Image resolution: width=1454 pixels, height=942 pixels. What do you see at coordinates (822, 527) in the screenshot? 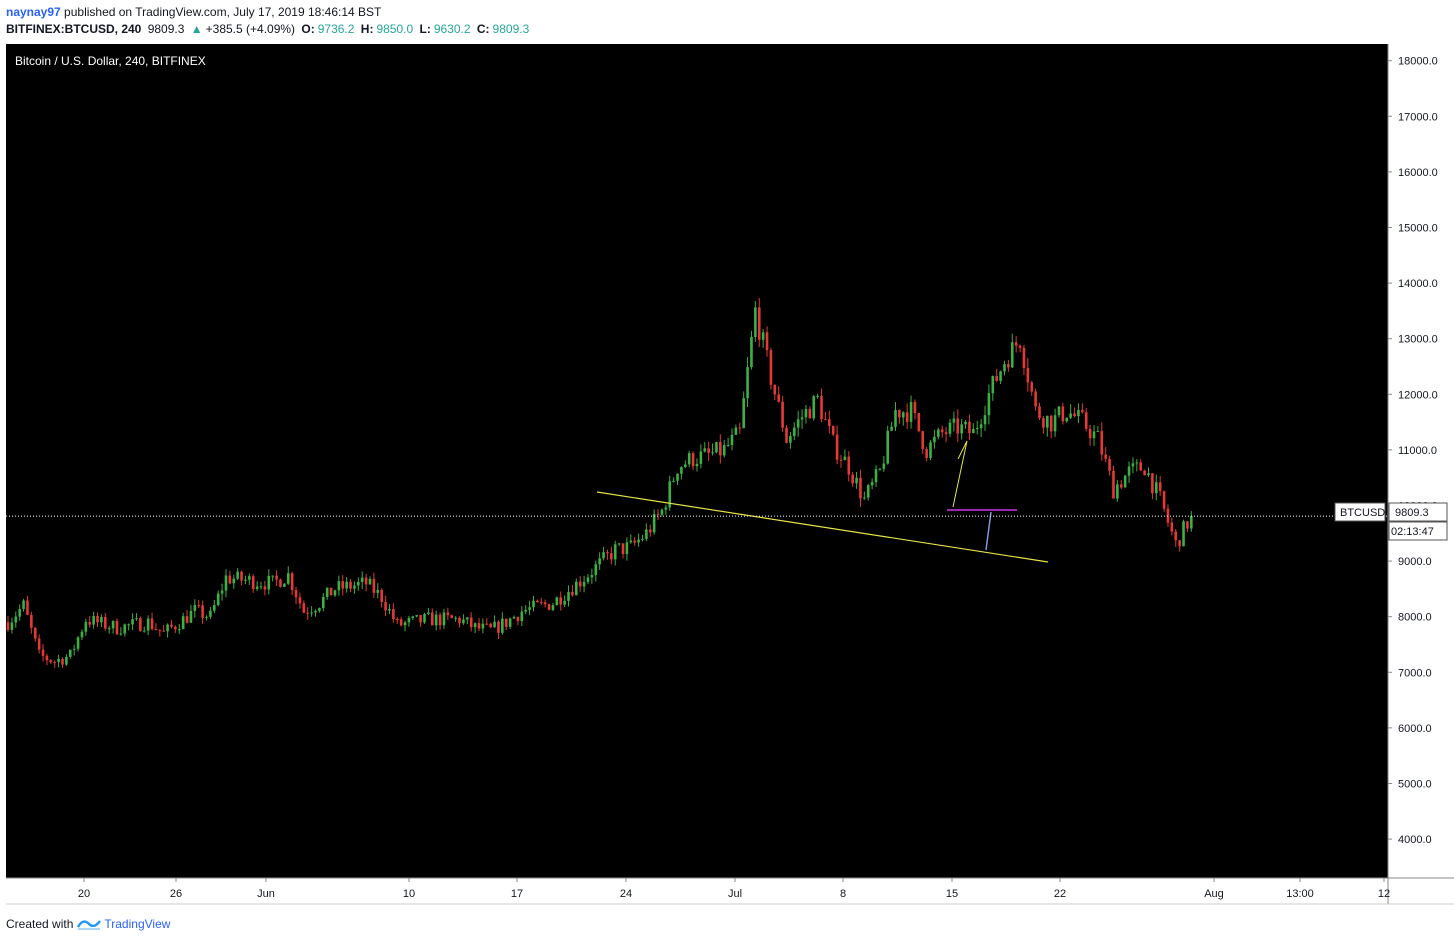
I see `support-trendline` at bounding box center [822, 527].